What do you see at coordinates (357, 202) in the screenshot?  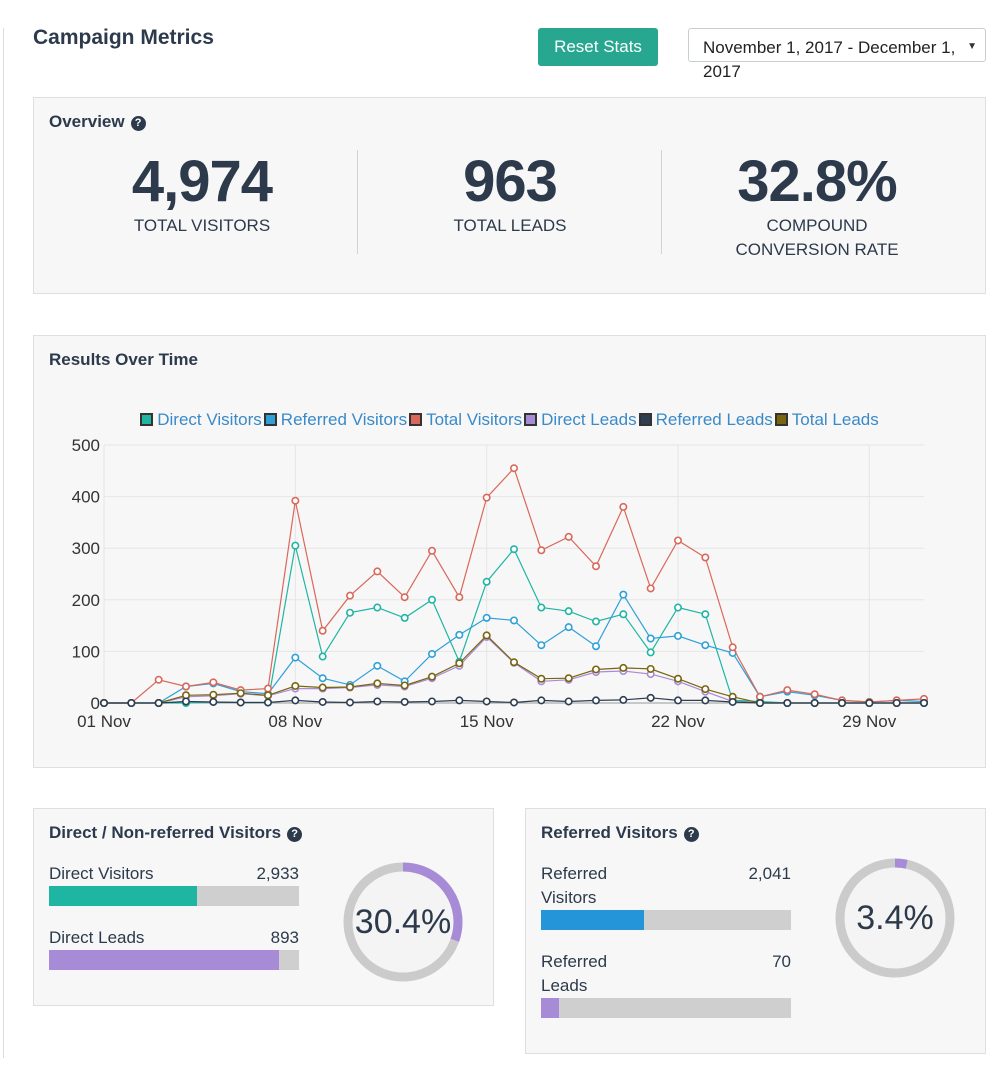 I see `metric-divider` at bounding box center [357, 202].